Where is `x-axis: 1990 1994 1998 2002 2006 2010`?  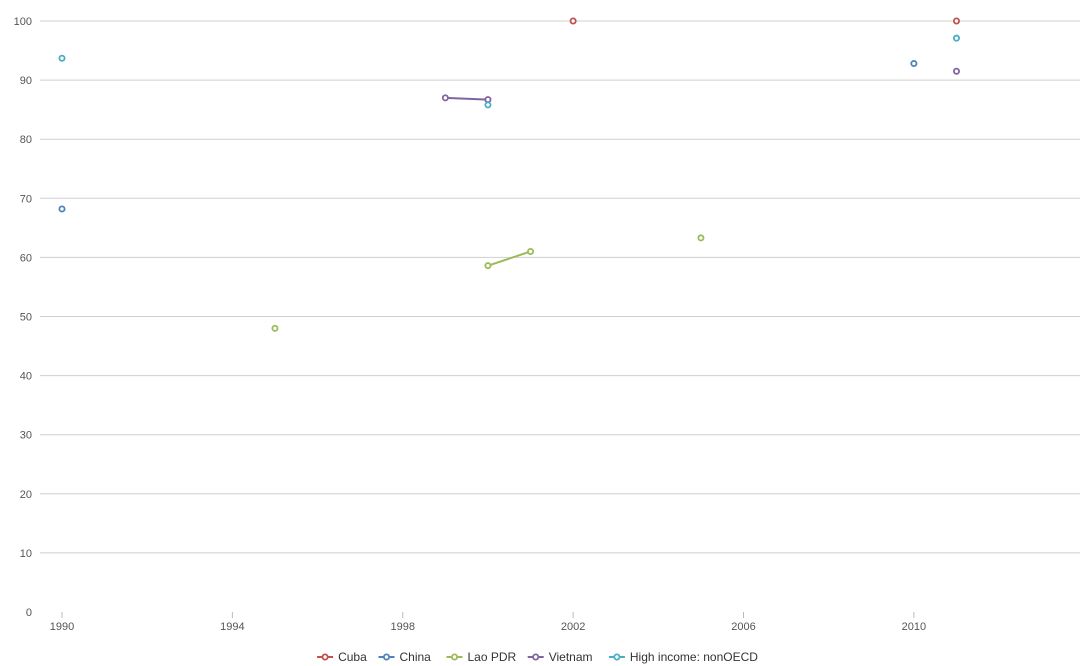 x-axis: 1990 1994 1998 2002 2006 2010 is located at coordinates (488, 622).